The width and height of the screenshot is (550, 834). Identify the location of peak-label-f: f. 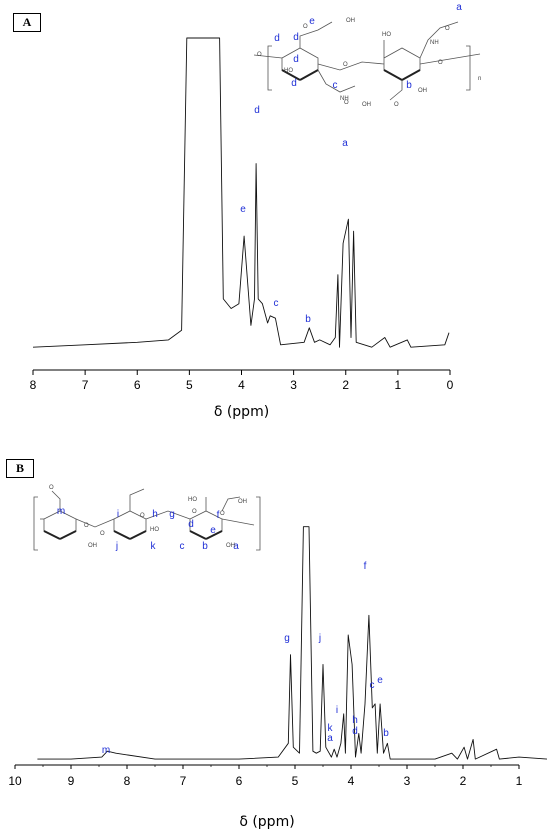
(365, 566).